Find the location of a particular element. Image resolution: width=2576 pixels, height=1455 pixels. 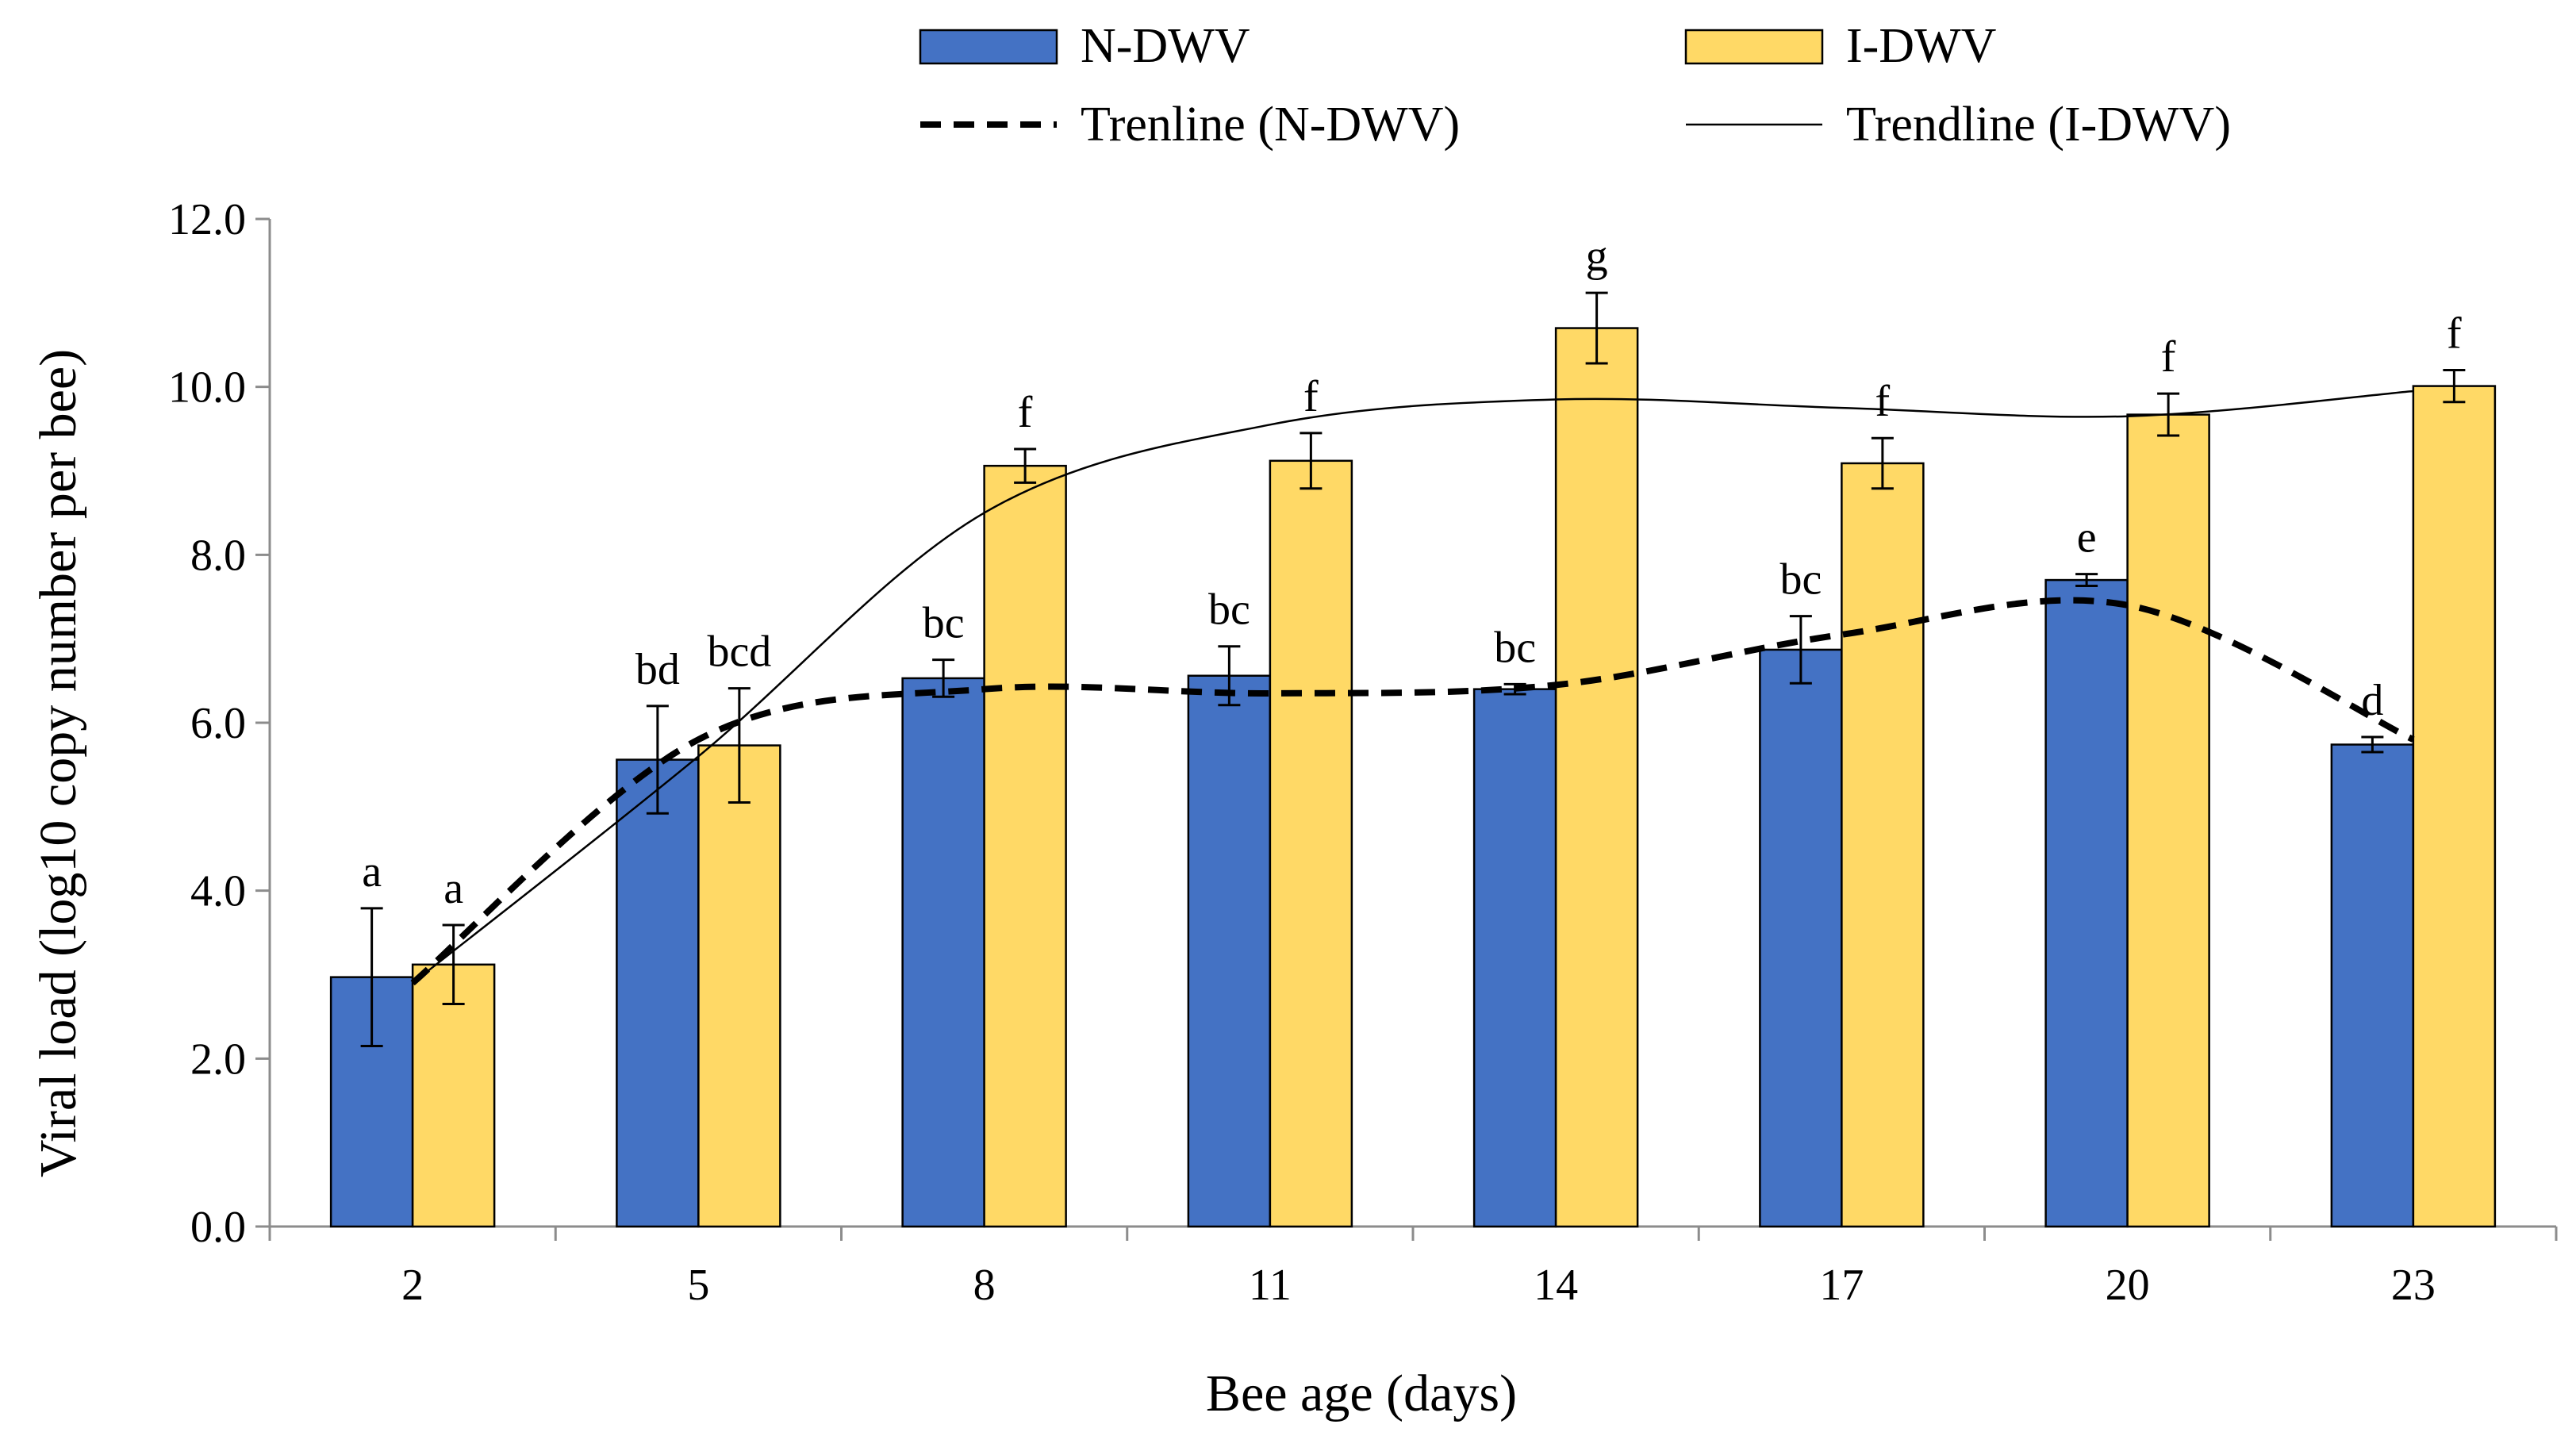

sig-letter-i-dwv-8: f is located at coordinates (1025, 412).